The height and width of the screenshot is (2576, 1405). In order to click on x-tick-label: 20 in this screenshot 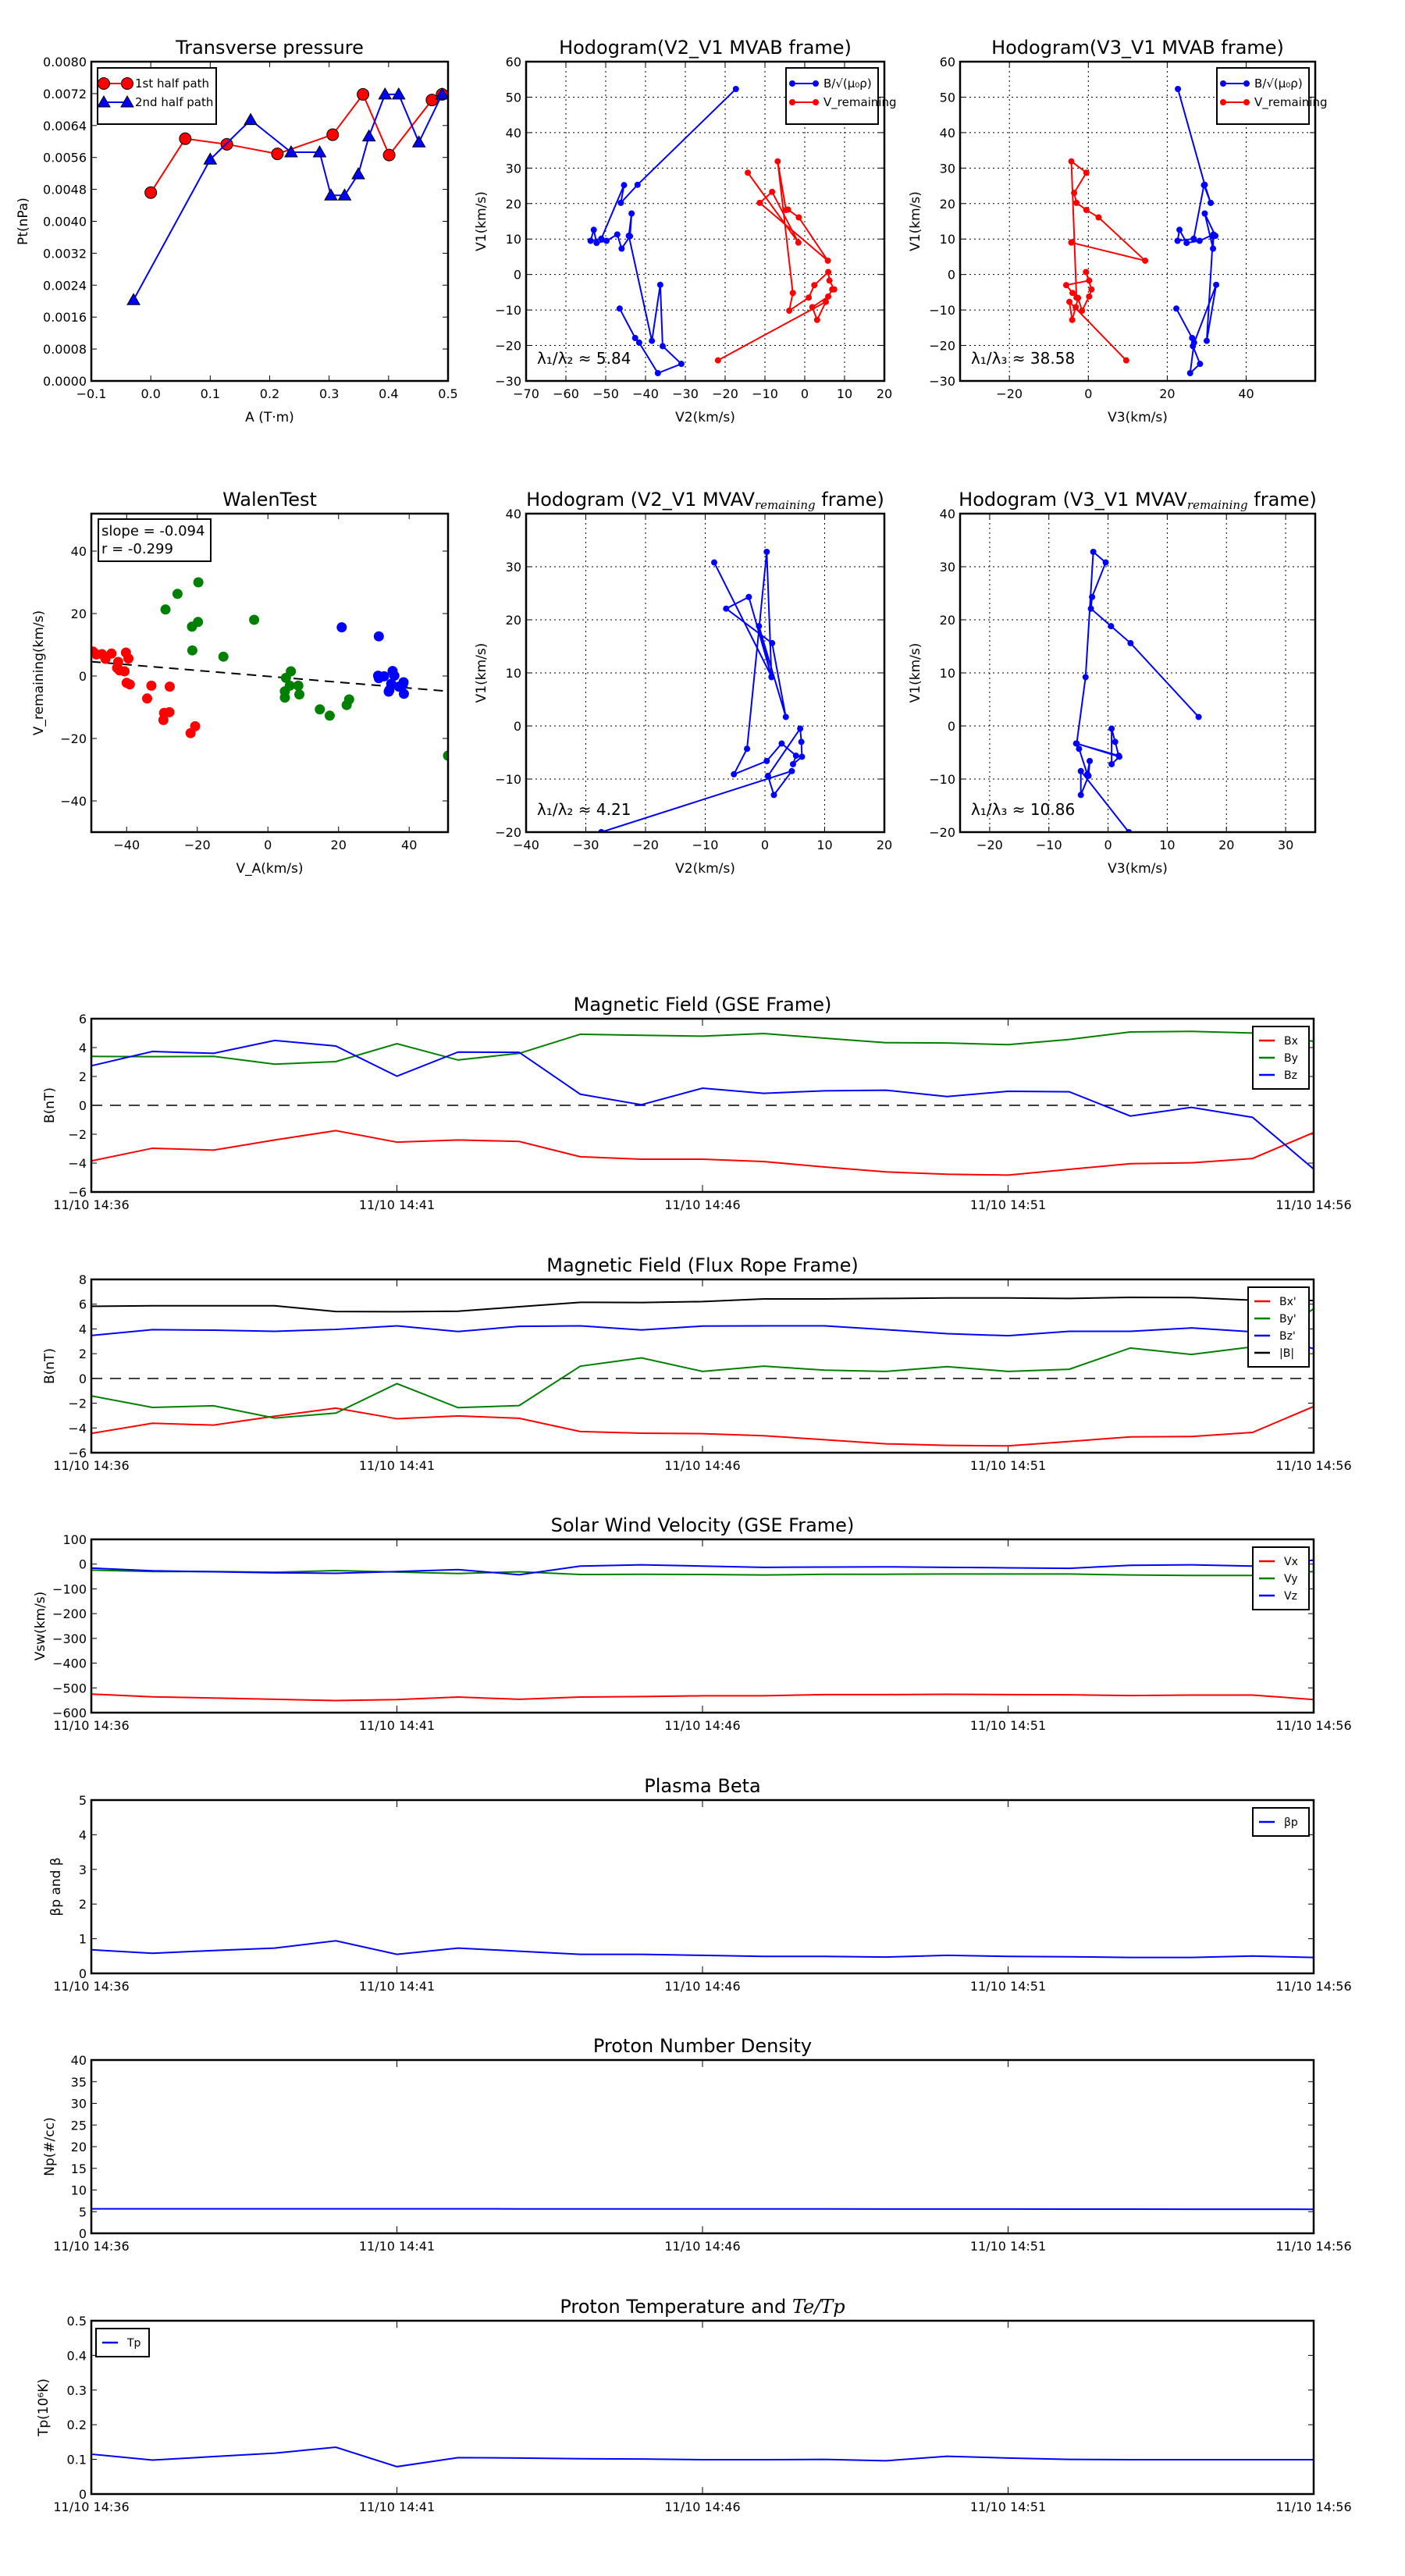, I will do `click(885, 393)`.